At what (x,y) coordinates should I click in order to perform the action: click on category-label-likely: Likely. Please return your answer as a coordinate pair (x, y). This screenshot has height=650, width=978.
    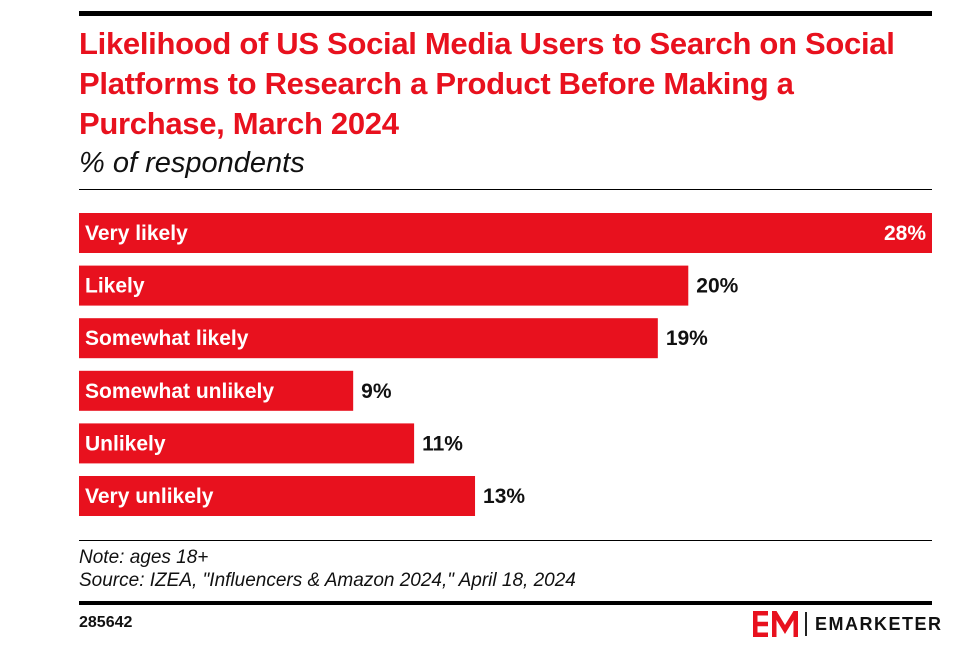
    Looking at the image, I should click on (115, 286).